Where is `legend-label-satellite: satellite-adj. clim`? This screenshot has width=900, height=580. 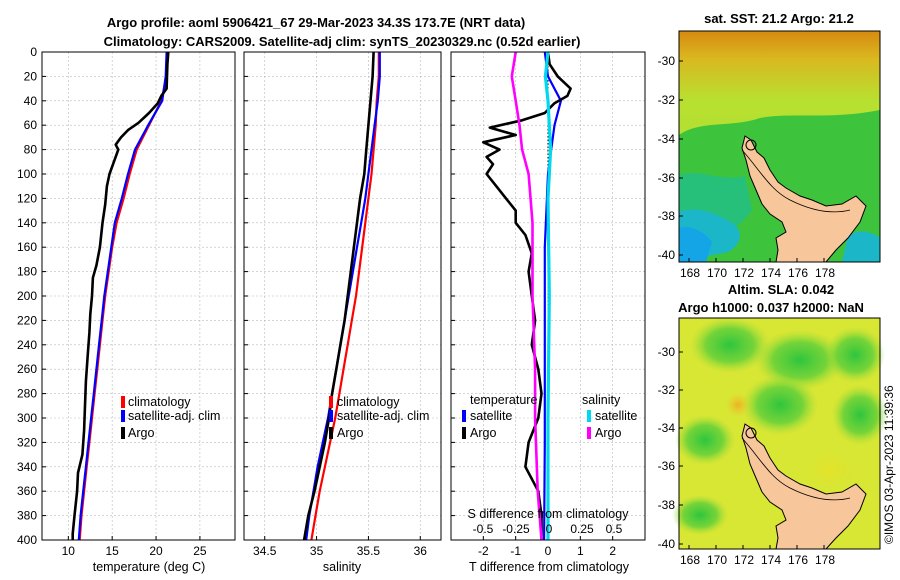 legend-label-satellite: satellite-adj. clim is located at coordinates (383, 416).